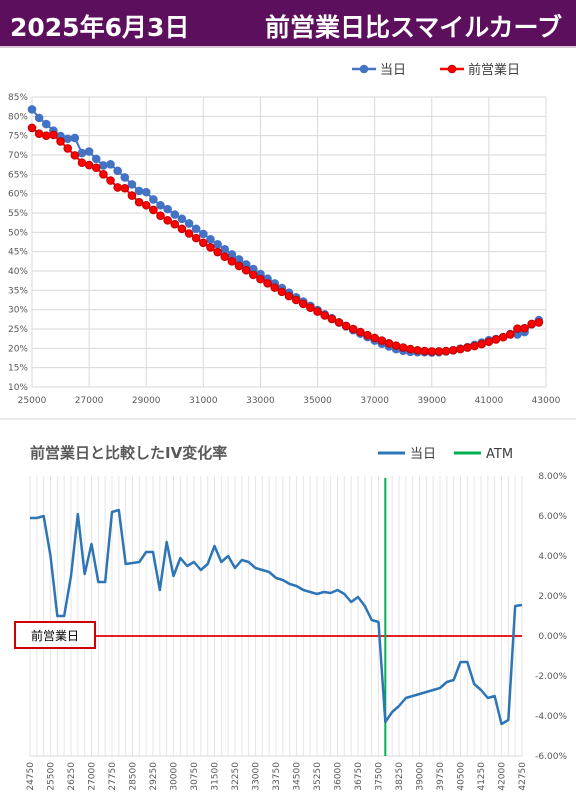 Image resolution: width=576 pixels, height=802 pixels. What do you see at coordinates (195, 776) in the screenshot?
I see `x-tick-label: 30750` at bounding box center [195, 776].